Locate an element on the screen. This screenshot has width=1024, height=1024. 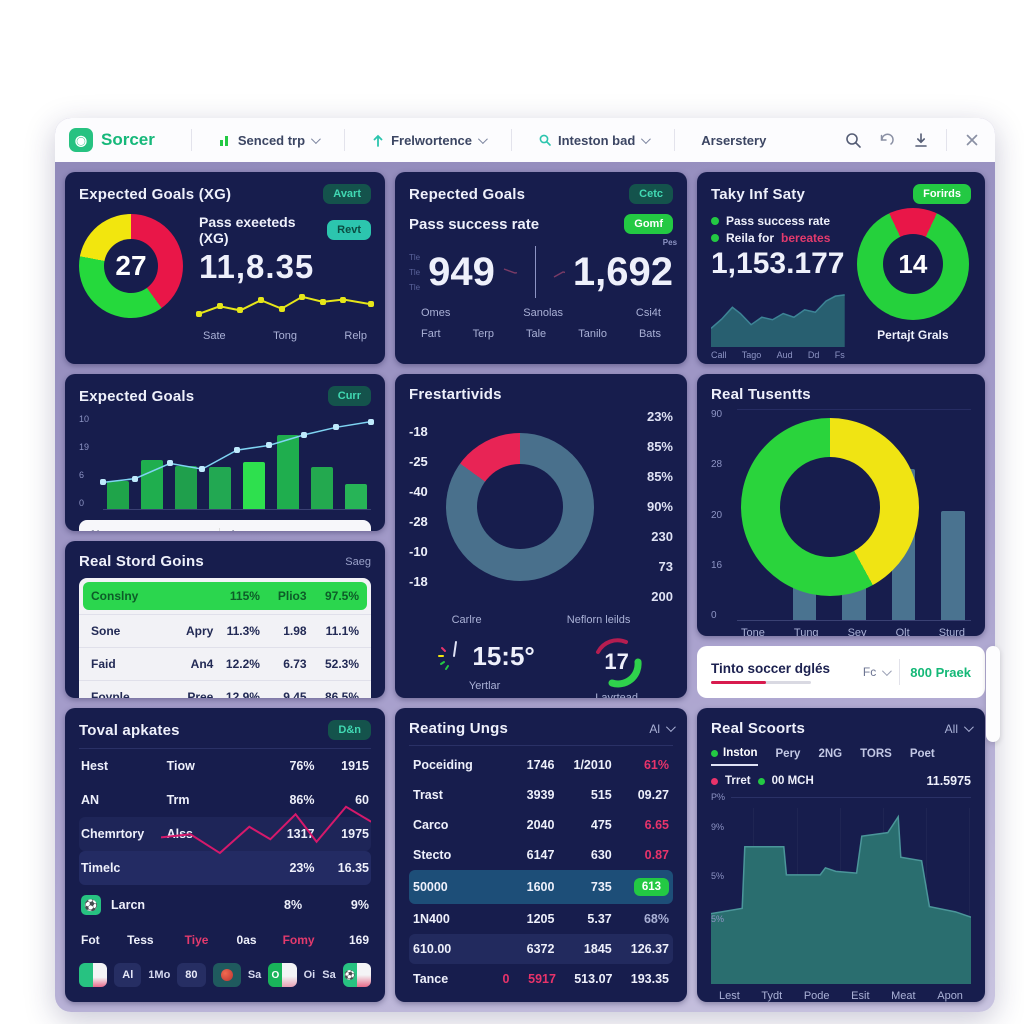
panel-badge: Cetc is located at coordinates (651, 194).